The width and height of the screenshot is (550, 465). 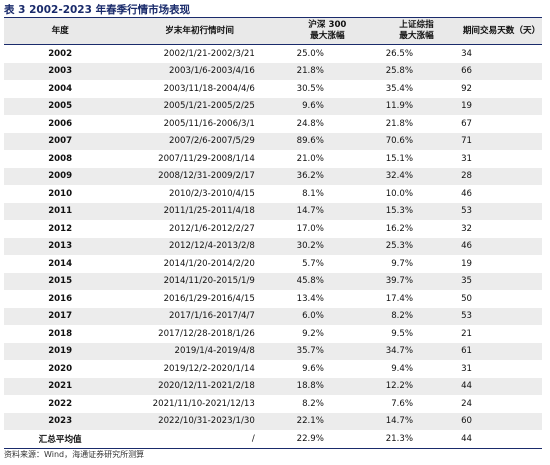 What do you see at coordinates (60, 71) in the screenshot?
I see `table-cell: 2003` at bounding box center [60, 71].